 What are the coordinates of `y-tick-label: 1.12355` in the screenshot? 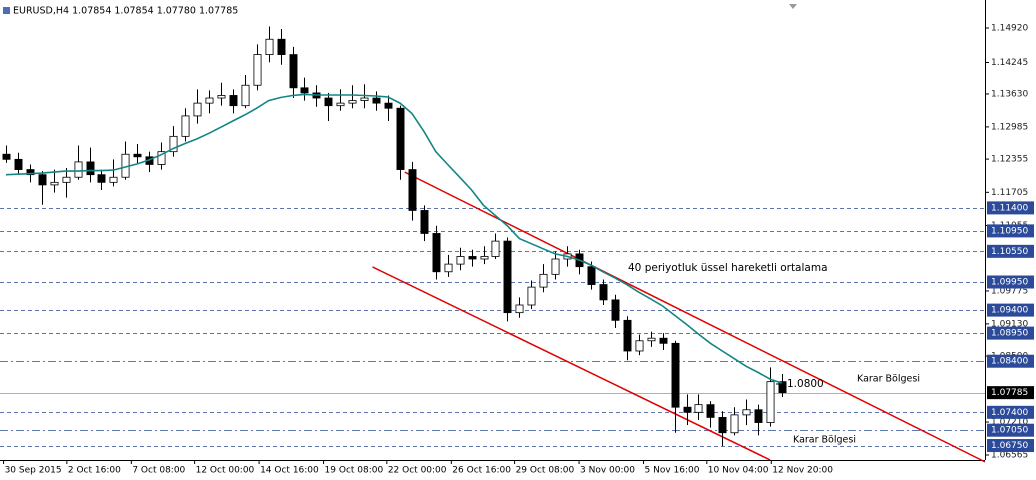 It's located at (1009, 160).